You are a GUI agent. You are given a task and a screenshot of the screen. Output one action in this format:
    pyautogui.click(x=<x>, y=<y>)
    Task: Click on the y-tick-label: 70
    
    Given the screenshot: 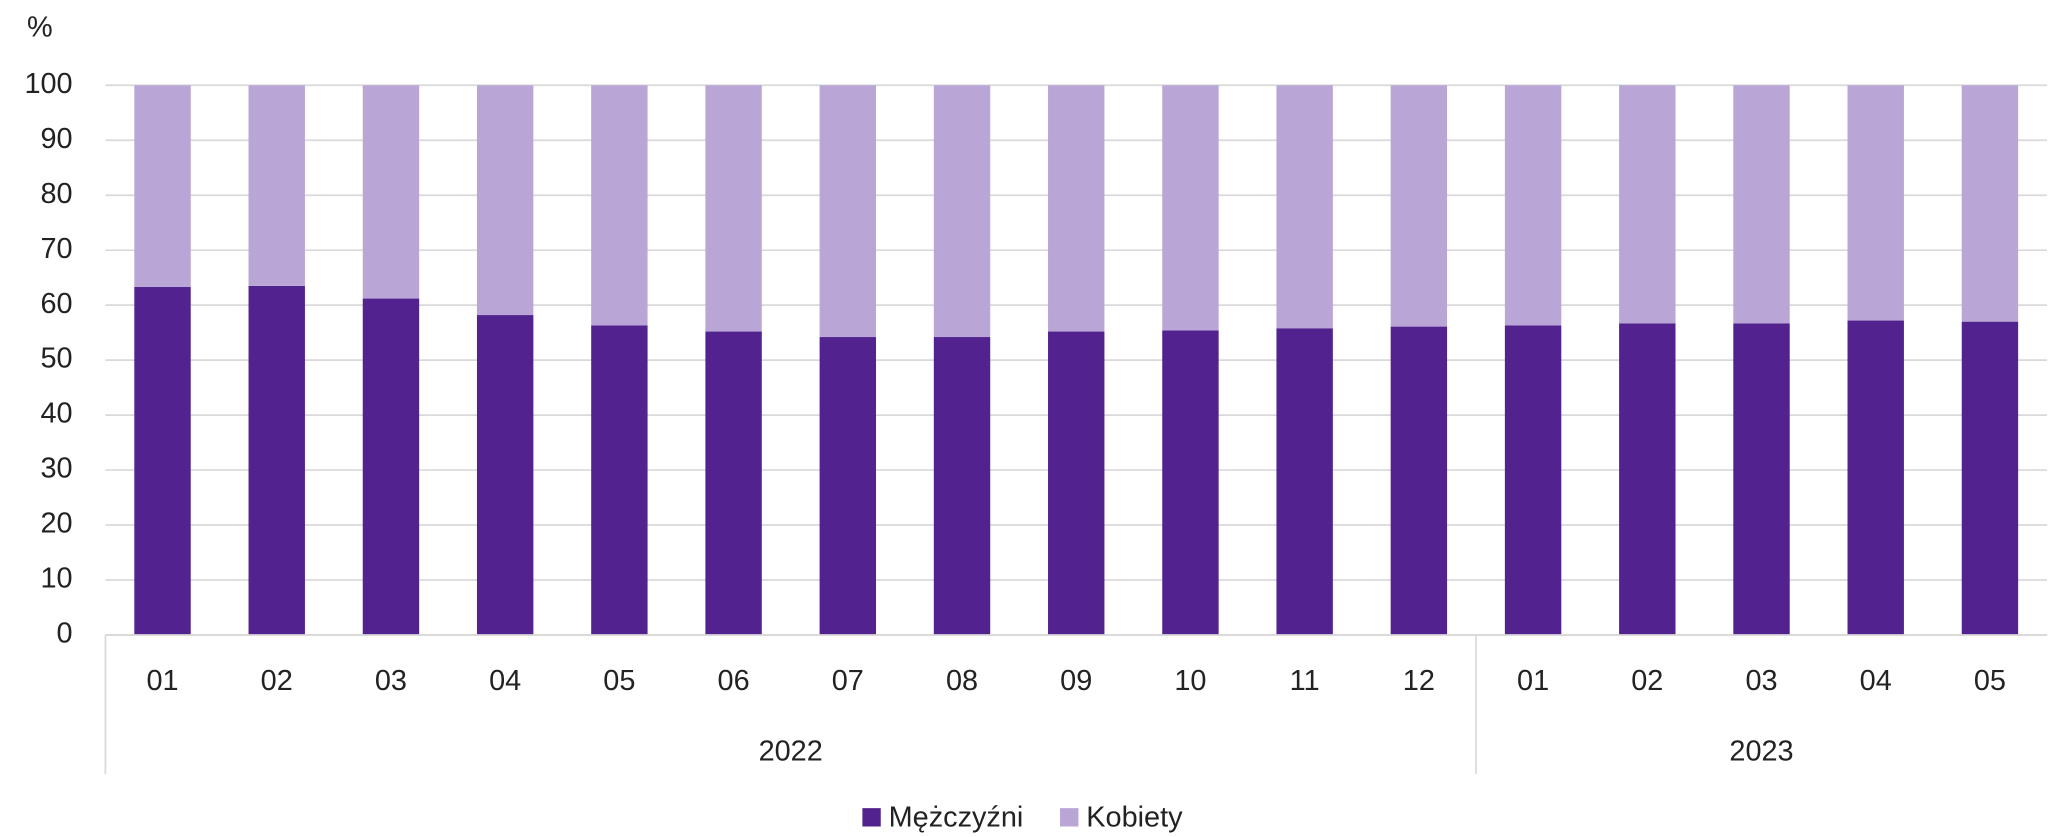 What is the action you would take?
    pyautogui.click(x=57, y=249)
    